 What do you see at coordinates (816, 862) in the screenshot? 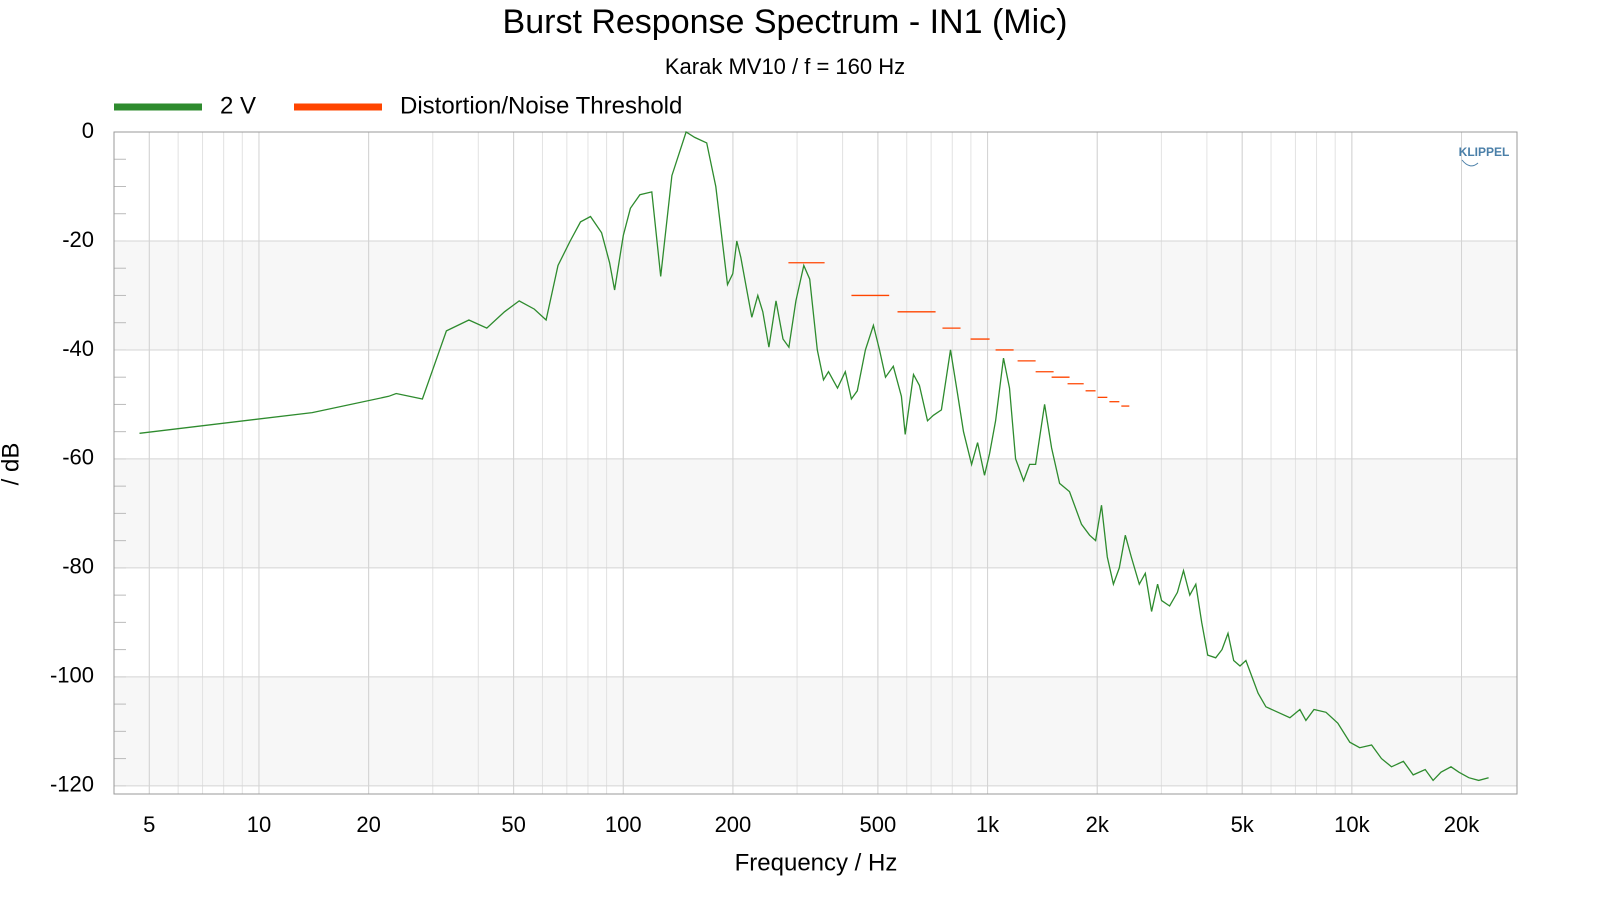
I see `x-axis-label: Frequency / Hz` at bounding box center [816, 862].